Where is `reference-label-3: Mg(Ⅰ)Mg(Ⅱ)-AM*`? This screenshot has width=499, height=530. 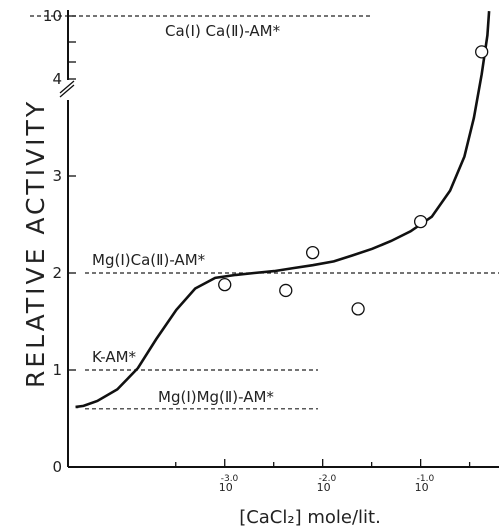
reference-label-3: Mg(Ⅰ)Mg(Ⅱ)-AM* is located at coordinates (216, 397).